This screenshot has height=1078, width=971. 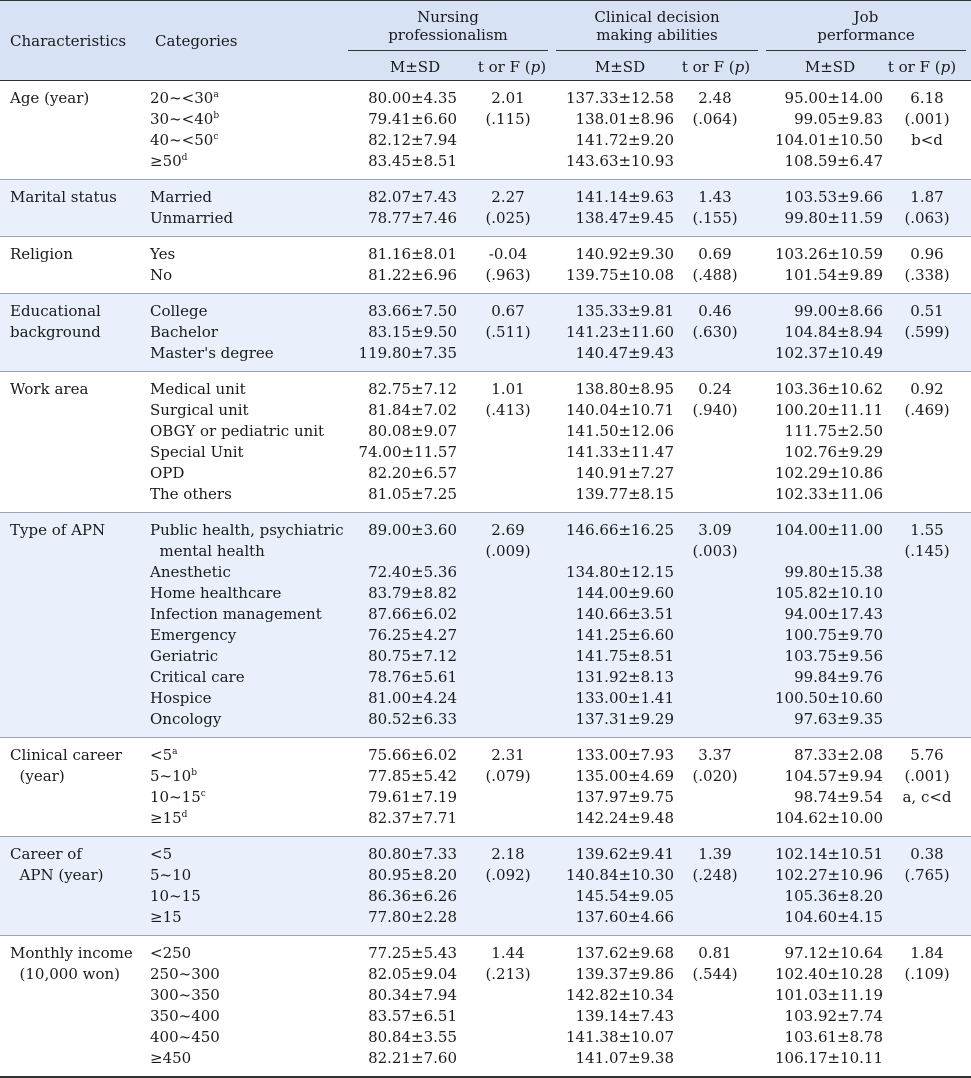 I want to click on clinical-decision-stat: (.544), so click(x=715, y=974).